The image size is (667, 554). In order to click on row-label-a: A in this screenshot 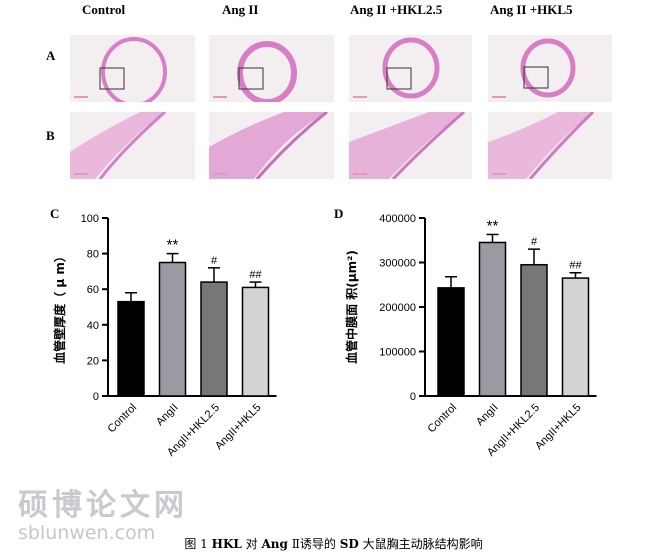, I will do `click(51, 55)`.